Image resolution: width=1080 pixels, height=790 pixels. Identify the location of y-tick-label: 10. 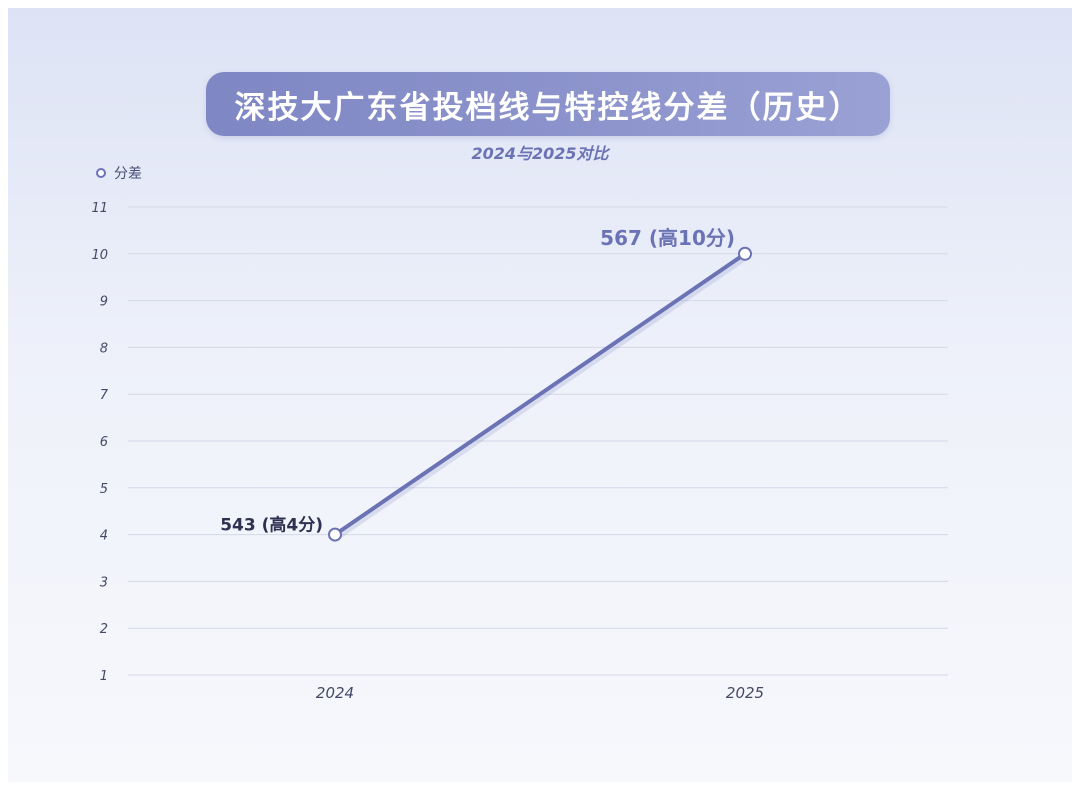
(99, 255).